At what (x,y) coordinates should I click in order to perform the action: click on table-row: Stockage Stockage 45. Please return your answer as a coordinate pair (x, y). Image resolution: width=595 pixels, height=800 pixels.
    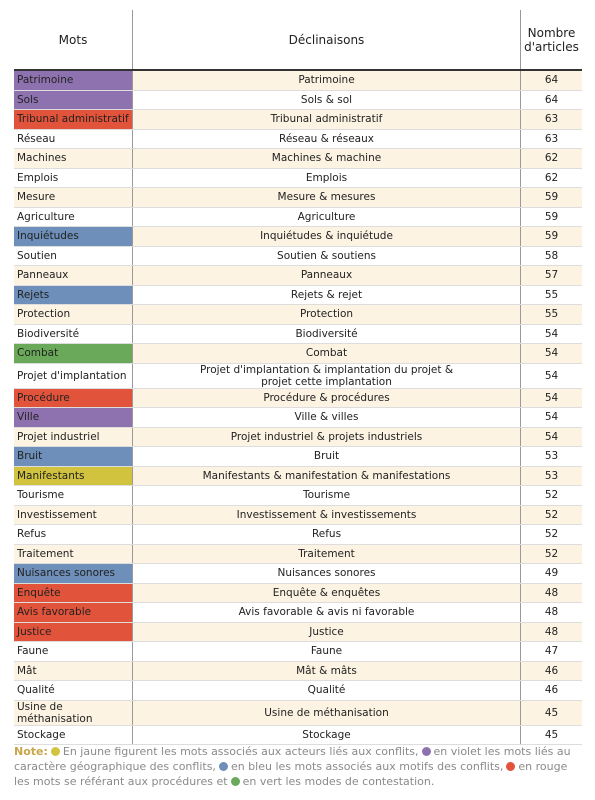
    Looking at the image, I should click on (298, 735).